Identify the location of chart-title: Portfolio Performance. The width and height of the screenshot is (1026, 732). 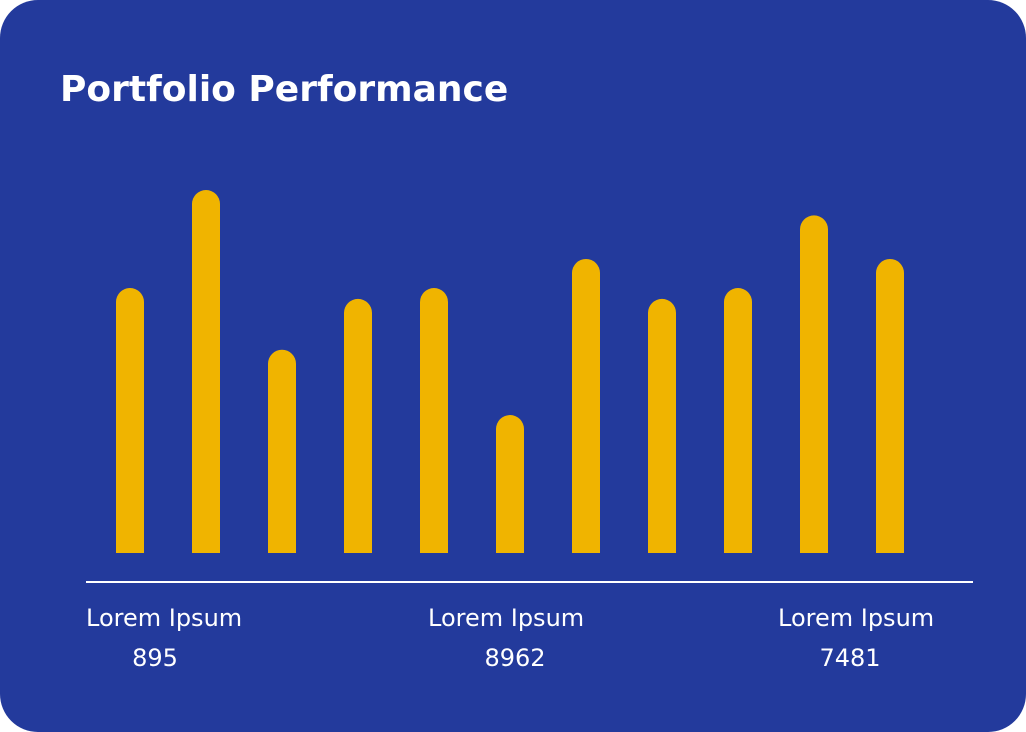
(284, 89).